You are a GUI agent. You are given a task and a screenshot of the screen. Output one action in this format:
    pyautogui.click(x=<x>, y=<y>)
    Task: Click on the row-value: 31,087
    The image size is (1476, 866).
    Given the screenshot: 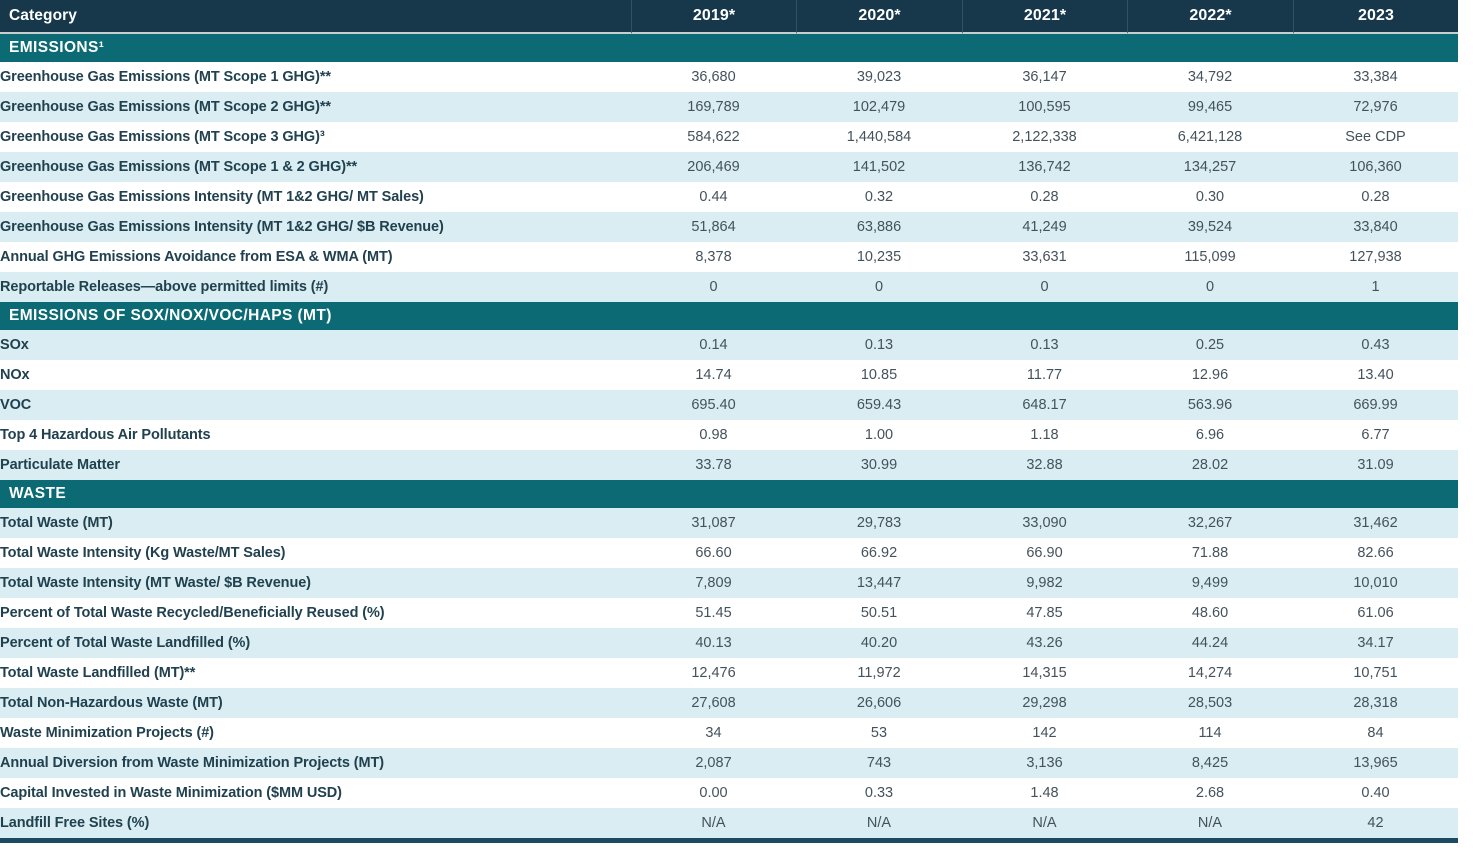 What is the action you would take?
    pyautogui.click(x=713, y=523)
    